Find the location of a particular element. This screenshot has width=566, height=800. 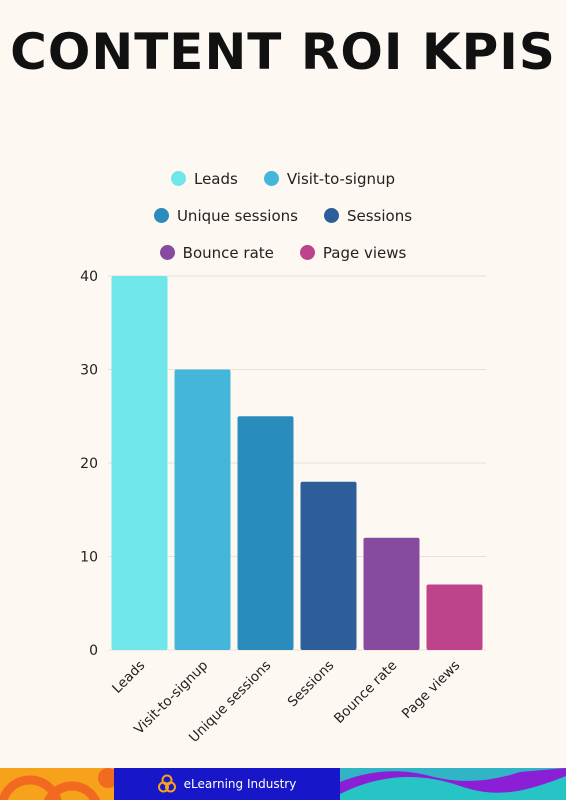

legend-item-leads: Leads is located at coordinates (204, 178).